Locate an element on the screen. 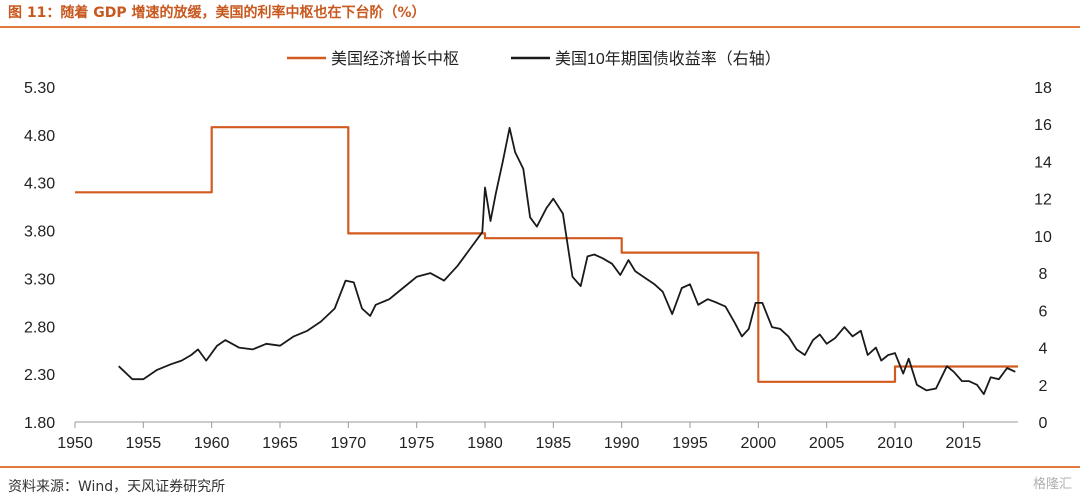 This screenshot has width=1080, height=499. y-right-tick-label: 4 is located at coordinates (1043, 349).